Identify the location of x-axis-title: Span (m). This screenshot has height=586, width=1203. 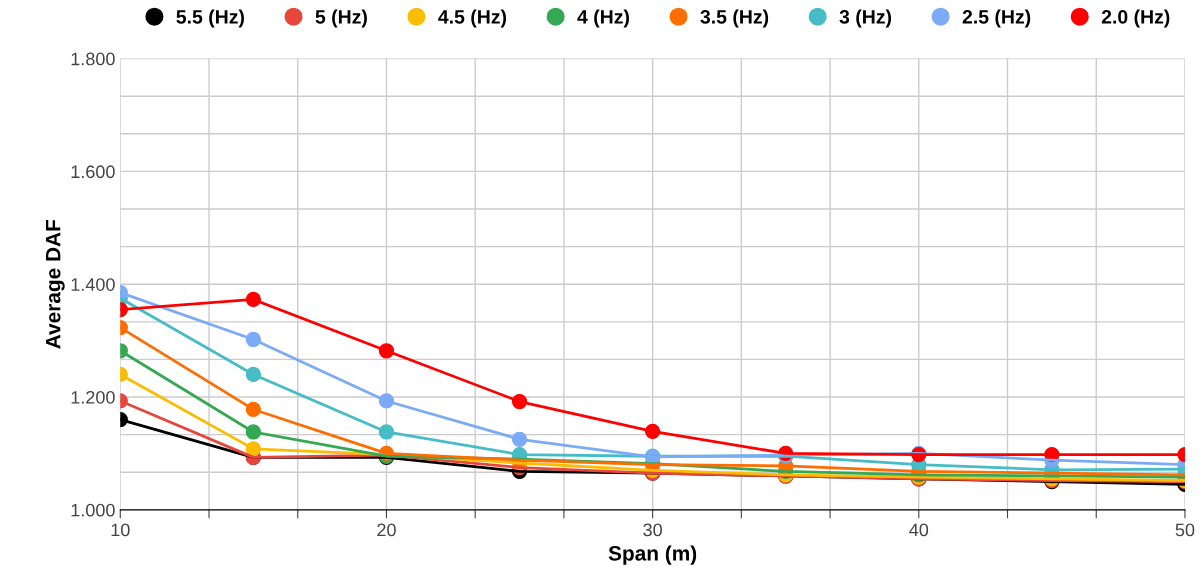
(652, 555).